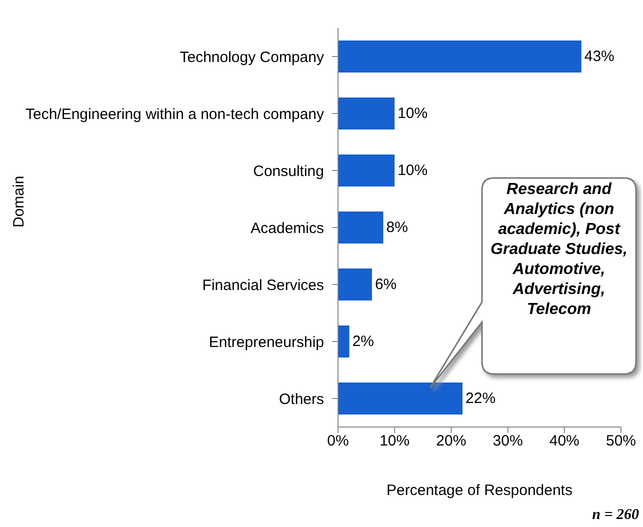 The height and width of the screenshot is (527, 643). What do you see at coordinates (507, 441) in the screenshot?
I see `x-tick-label: 30%` at bounding box center [507, 441].